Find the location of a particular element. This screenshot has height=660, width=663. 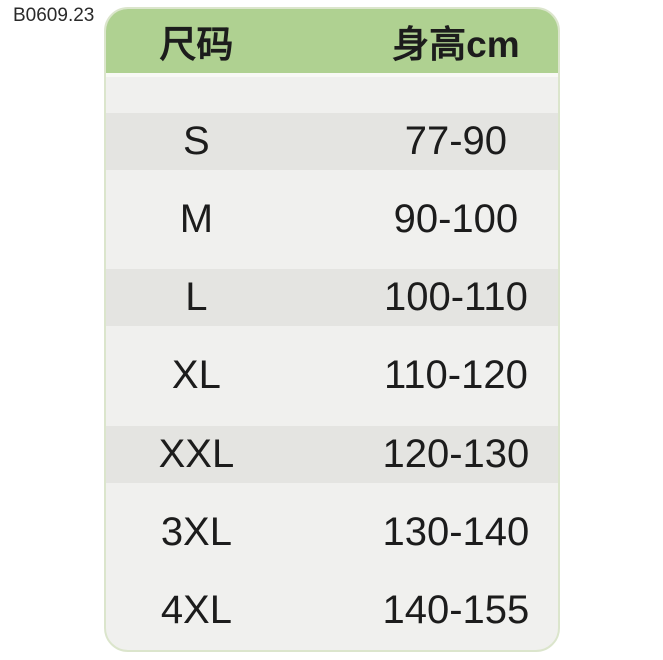

size-cell: 4XL is located at coordinates (196, 610).